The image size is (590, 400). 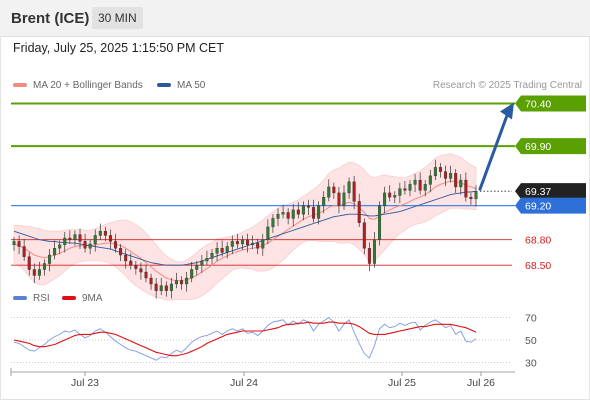 I want to click on price-labels: 70.40 69.90 69.37 69.20 68.80 68.50, so click(x=550, y=183).